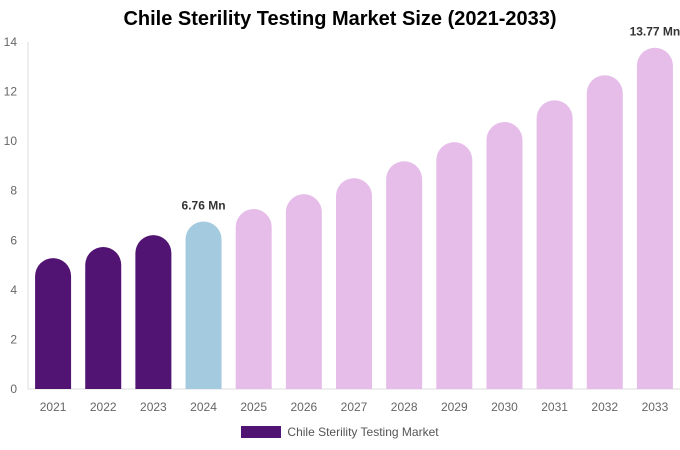 Image resolution: width=680 pixels, height=450 pixels. I want to click on x-tick-label: 2029, so click(454, 407).